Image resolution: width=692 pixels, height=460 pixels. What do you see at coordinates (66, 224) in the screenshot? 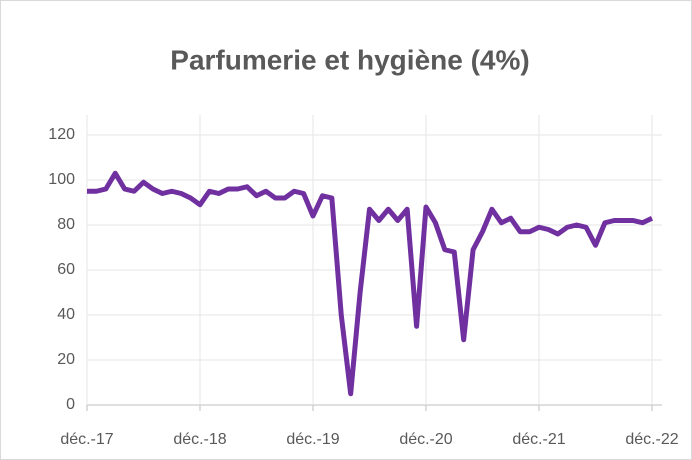
I see `y-tick-label: 80` at bounding box center [66, 224].